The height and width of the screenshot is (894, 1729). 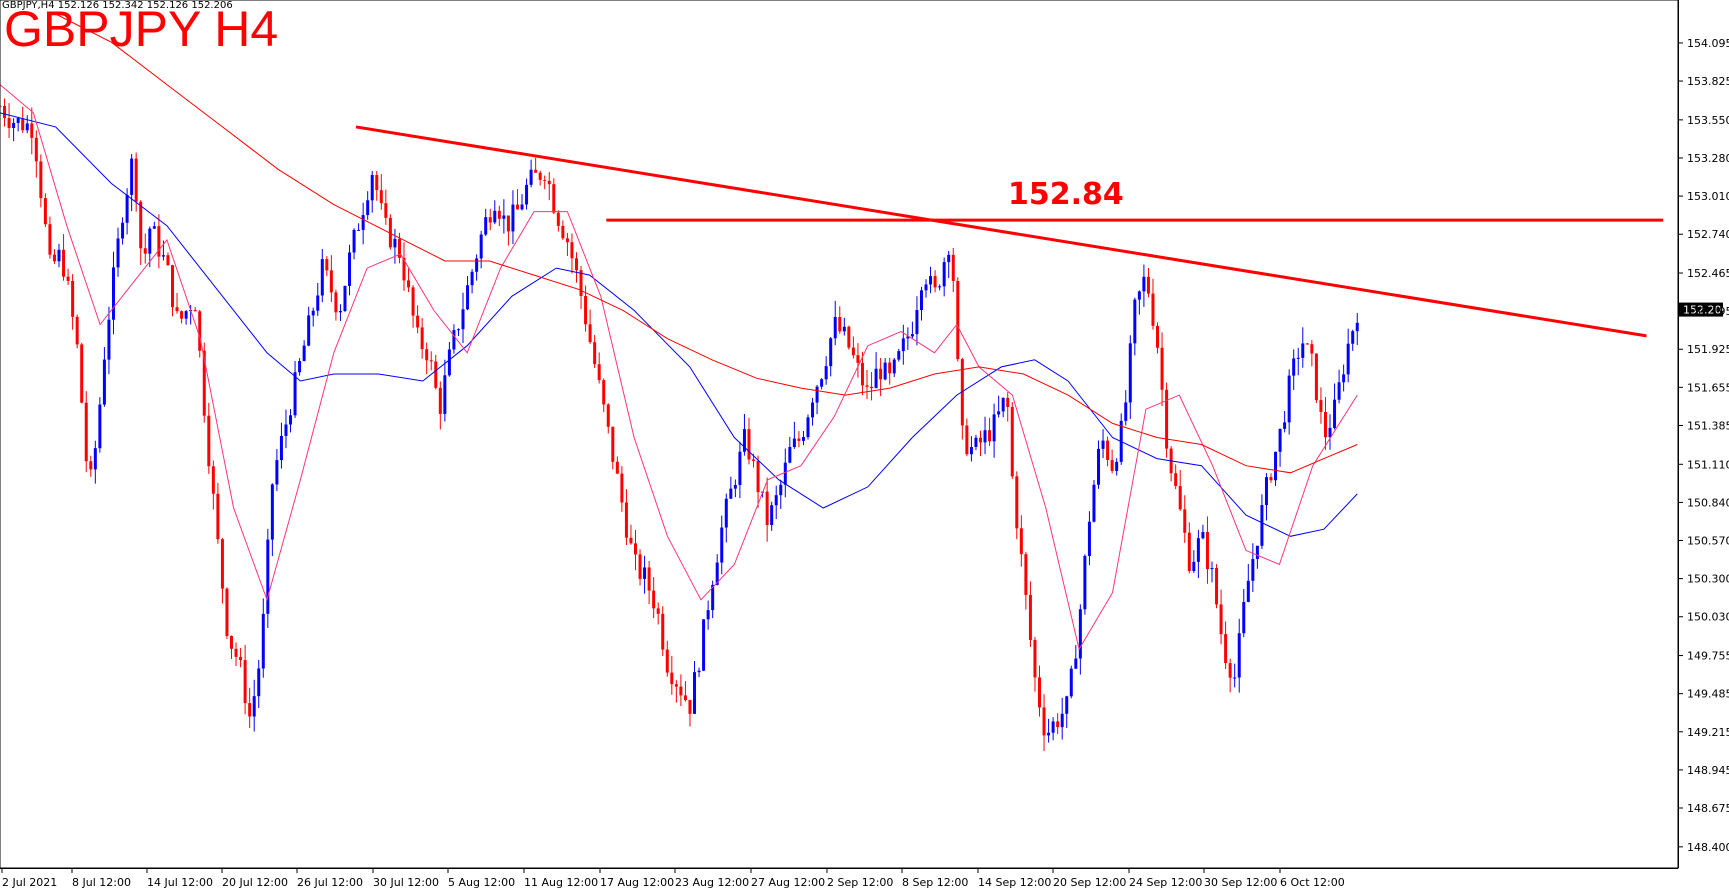 I want to click on chart-title: GBPJPY H4, so click(x=141, y=29).